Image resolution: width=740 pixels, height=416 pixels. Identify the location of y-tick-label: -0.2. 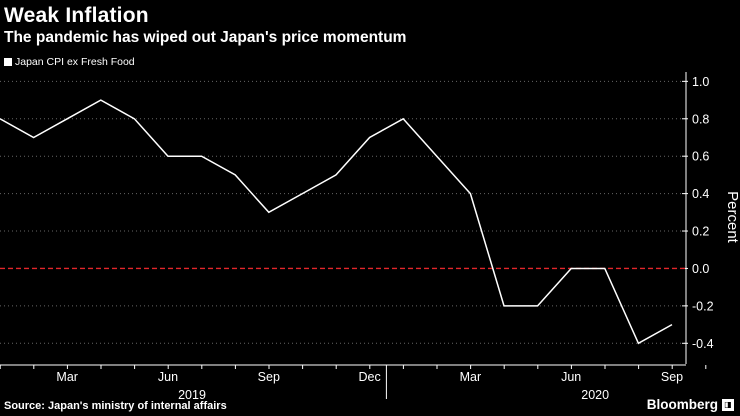
(703, 306).